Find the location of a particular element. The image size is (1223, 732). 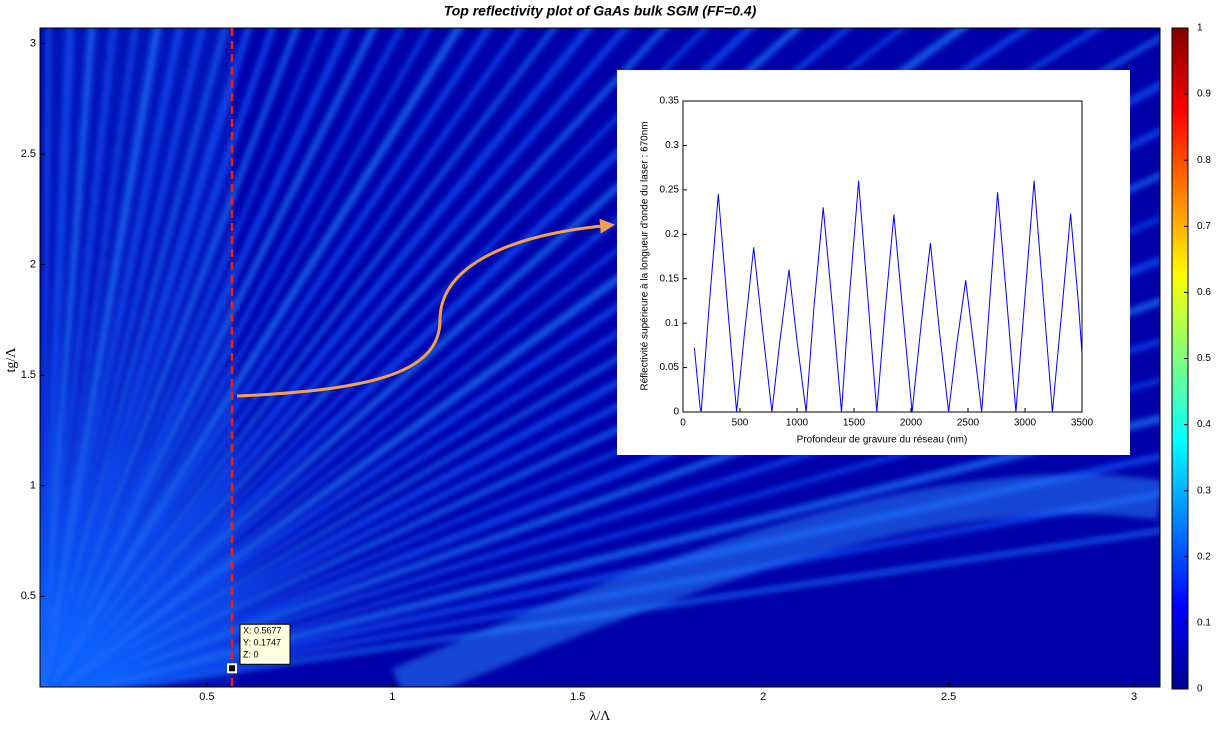

datatip-label: X: 0.5677 is located at coordinates (262, 631).